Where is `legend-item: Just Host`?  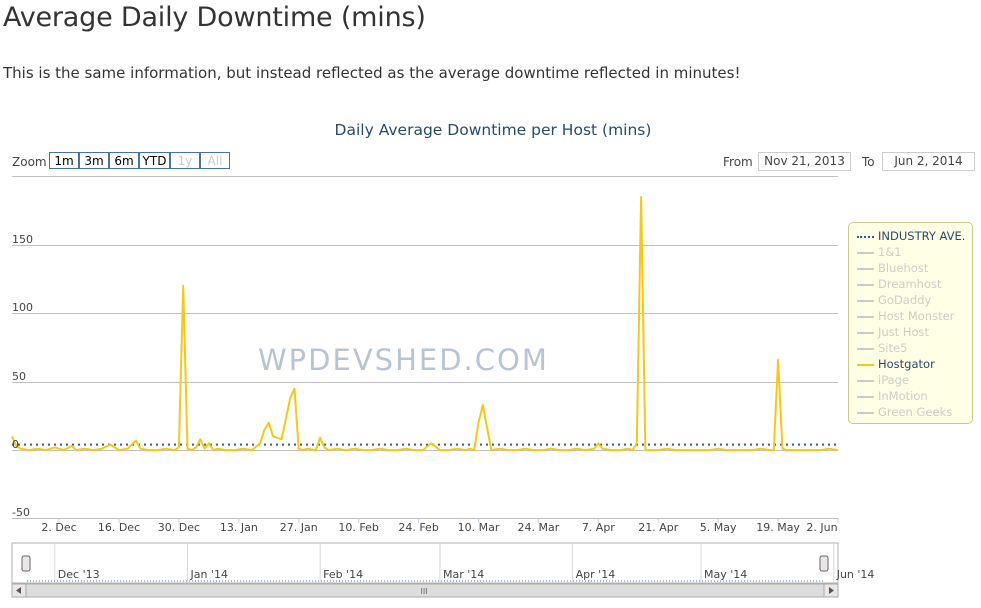
legend-item: Just Host is located at coordinates (893, 332).